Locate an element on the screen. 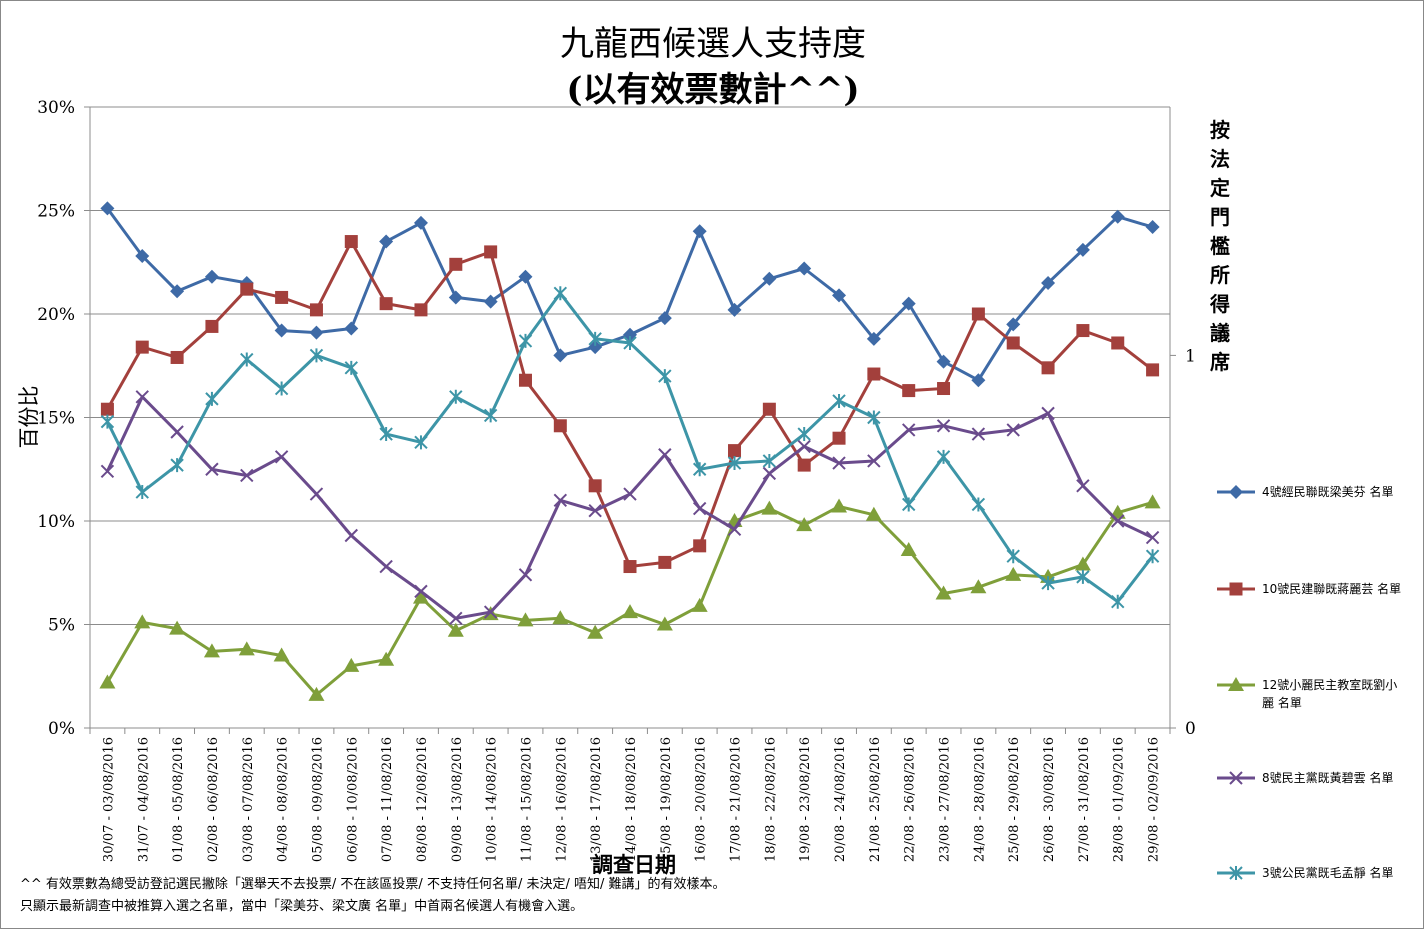 The image size is (1426, 931). legend-label-line: 麗 名單 is located at coordinates (1282, 702).